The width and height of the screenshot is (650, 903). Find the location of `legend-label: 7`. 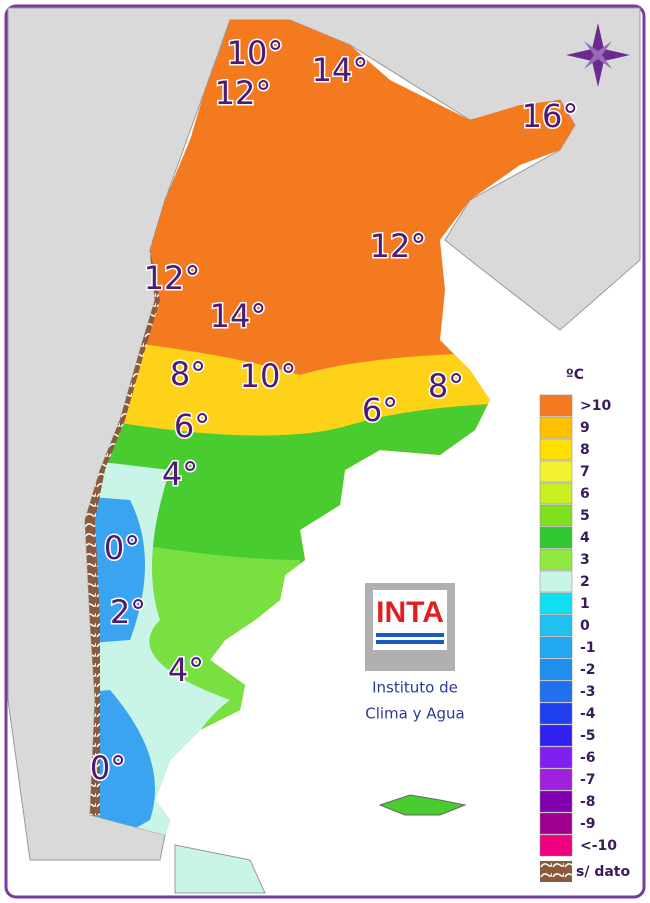

legend-label: 7 is located at coordinates (585, 472).